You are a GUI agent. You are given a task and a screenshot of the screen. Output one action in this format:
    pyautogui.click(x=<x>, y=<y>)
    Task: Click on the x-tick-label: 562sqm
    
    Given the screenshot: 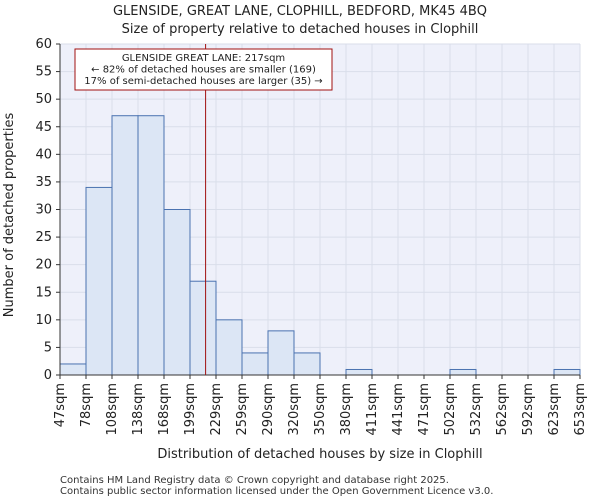 What is the action you would take?
    pyautogui.click(x=502, y=409)
    